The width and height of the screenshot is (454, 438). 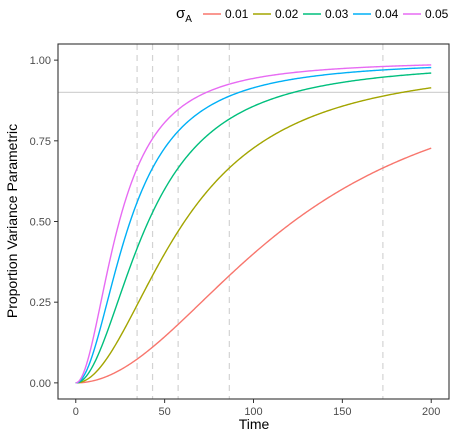 I want to click on x-tick-label: 0, so click(x=76, y=412).